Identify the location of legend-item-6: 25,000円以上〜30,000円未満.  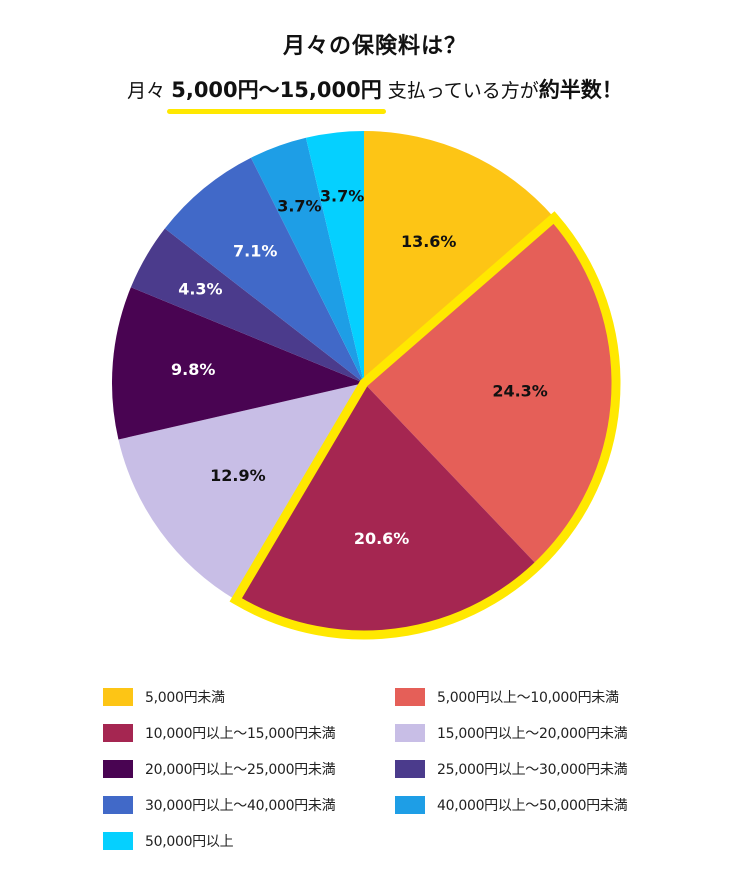
(529, 769).